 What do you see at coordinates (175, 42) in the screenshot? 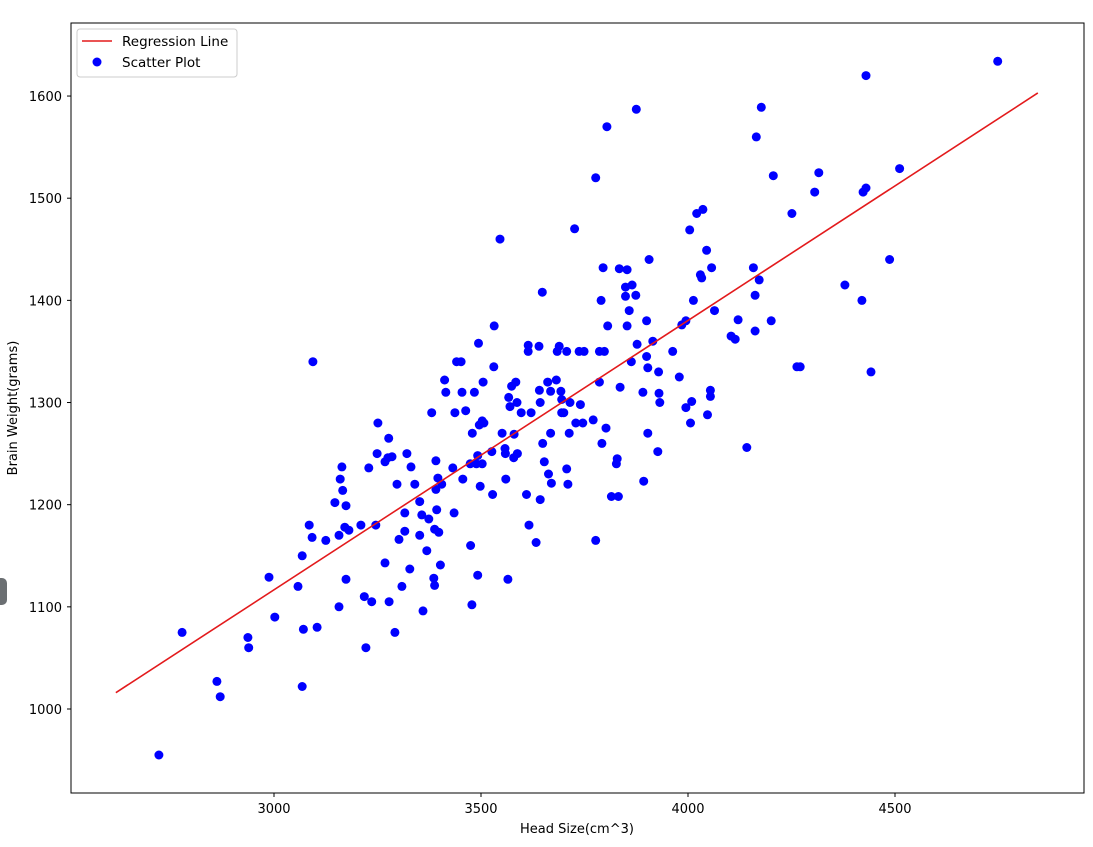
I see `legend-label-regression: Regression Line` at bounding box center [175, 42].